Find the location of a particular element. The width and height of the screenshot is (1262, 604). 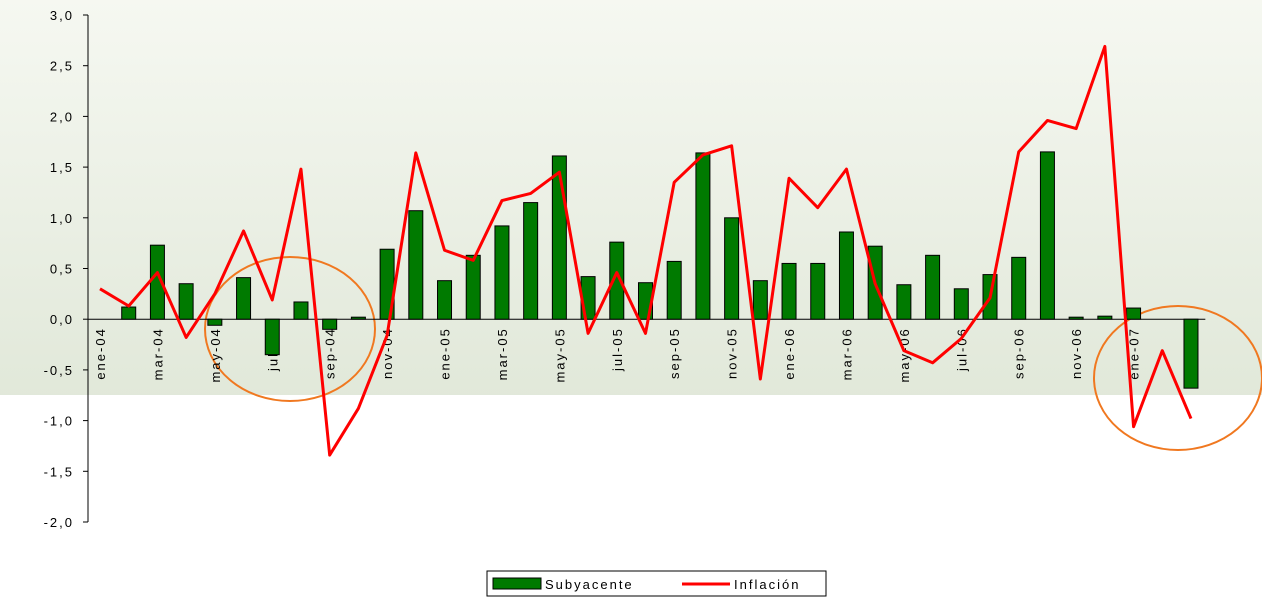

y-tick-label: 0,5 is located at coordinates (62, 269).